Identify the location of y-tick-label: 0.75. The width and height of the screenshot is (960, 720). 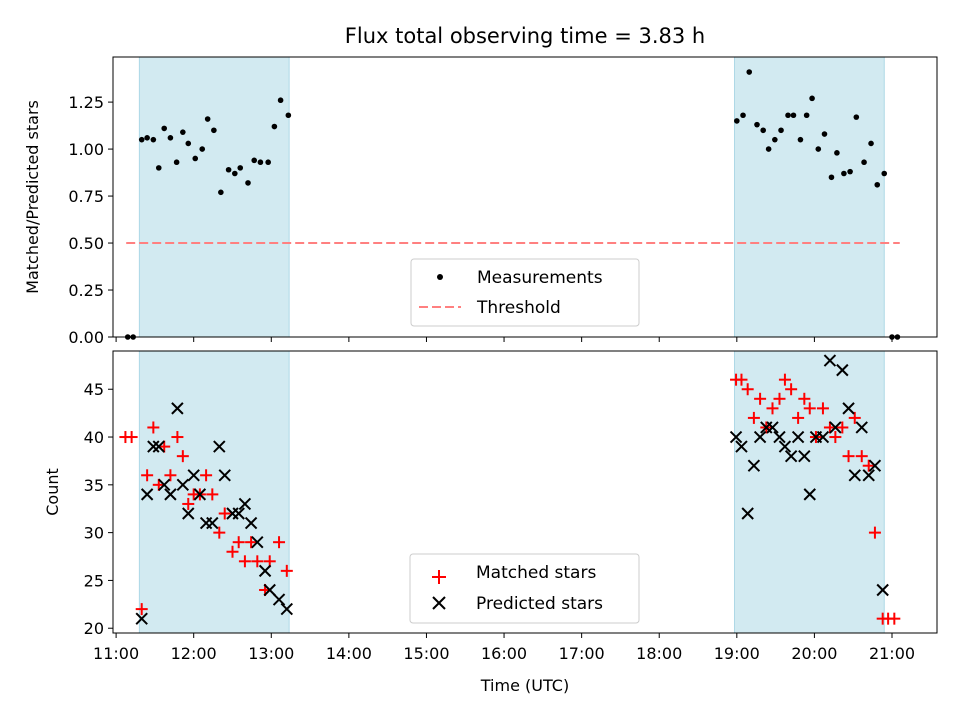
(86, 196).